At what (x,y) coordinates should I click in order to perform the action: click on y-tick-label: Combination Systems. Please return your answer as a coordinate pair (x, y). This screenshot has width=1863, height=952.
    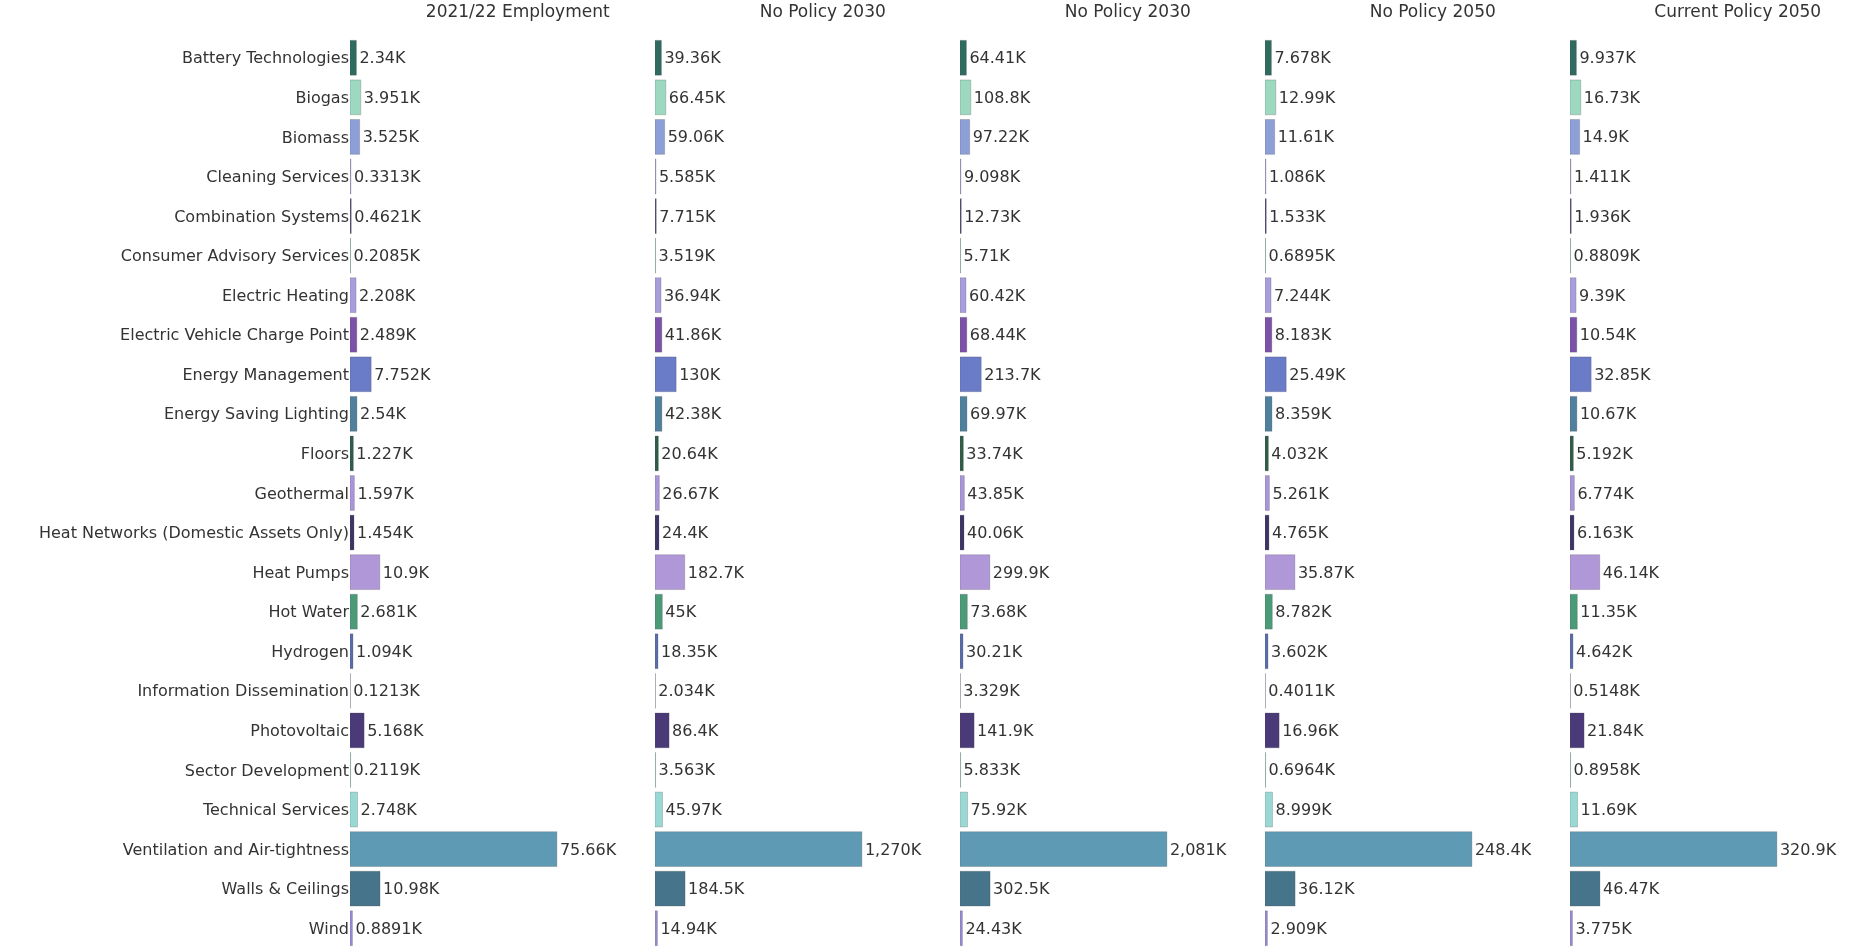
    Looking at the image, I should click on (261, 216).